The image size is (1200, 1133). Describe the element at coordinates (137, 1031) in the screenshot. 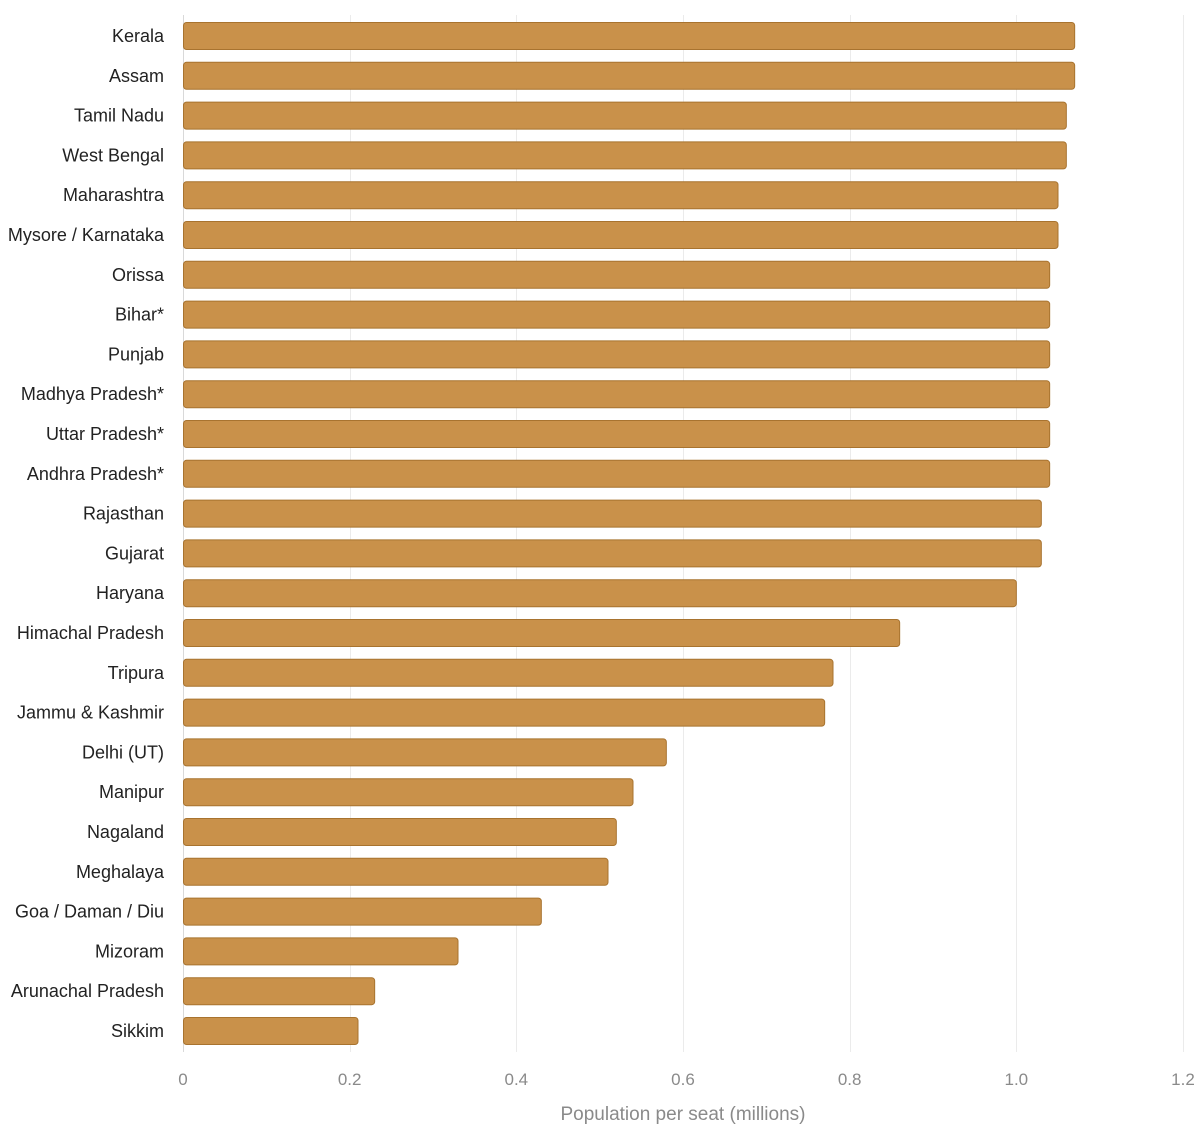

I see `category-label: Sikkim` at that location.